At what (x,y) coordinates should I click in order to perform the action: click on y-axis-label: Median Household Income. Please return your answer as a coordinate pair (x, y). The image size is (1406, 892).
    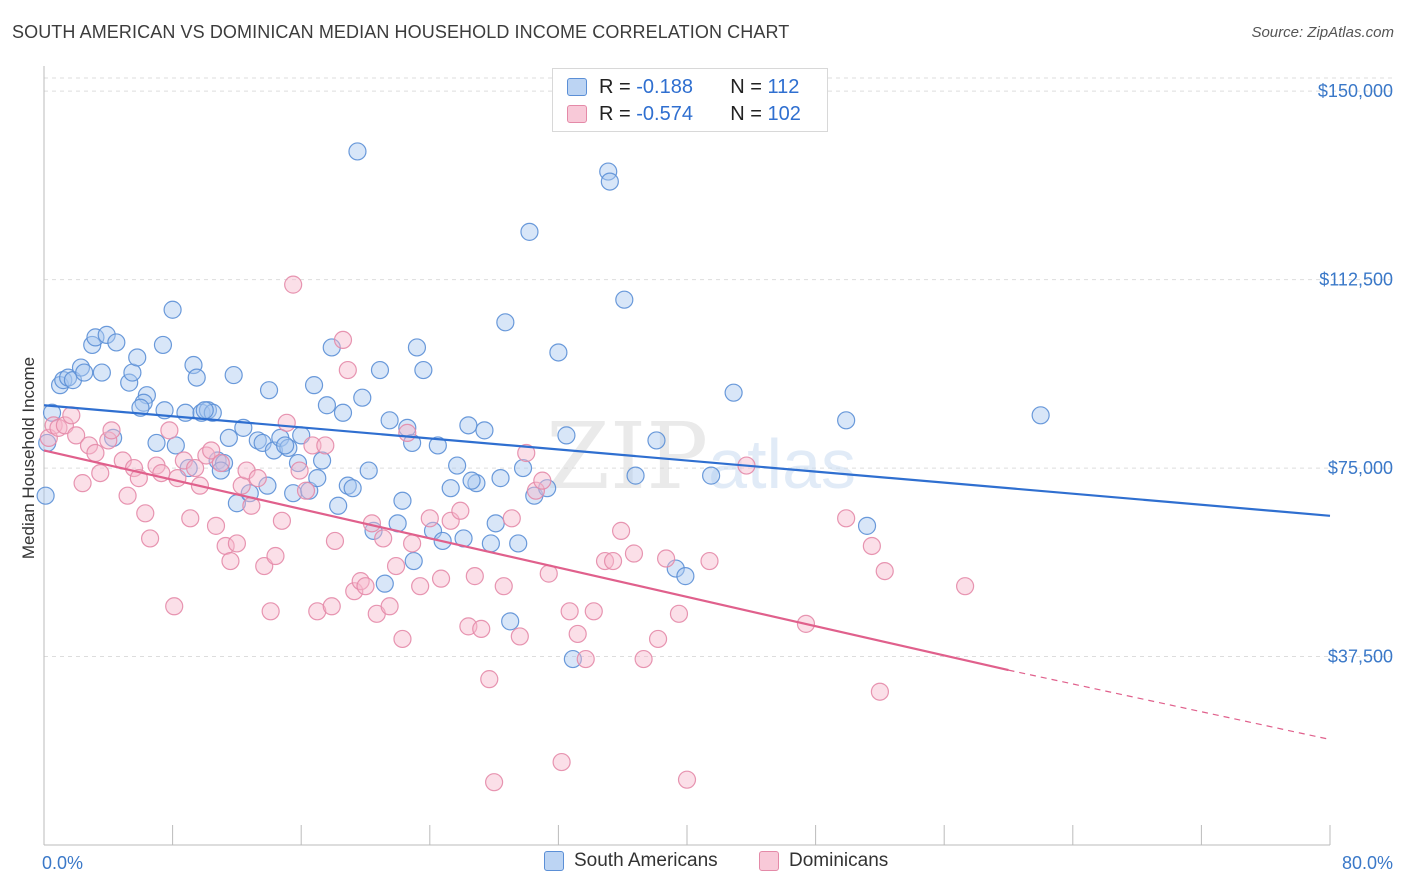
    Looking at the image, I should click on (28, 458).